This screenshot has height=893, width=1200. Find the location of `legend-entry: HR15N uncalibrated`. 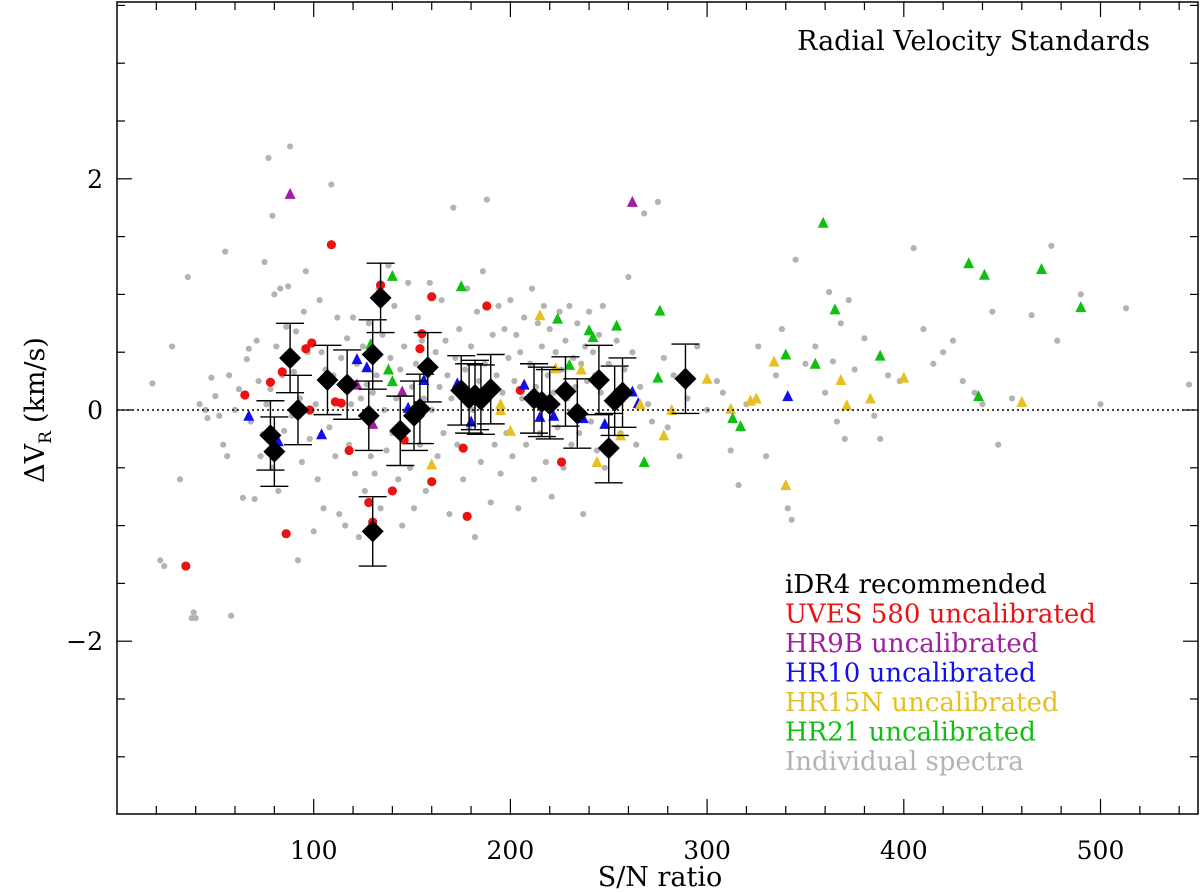

legend-entry: HR15N uncalibrated is located at coordinates (922, 703).